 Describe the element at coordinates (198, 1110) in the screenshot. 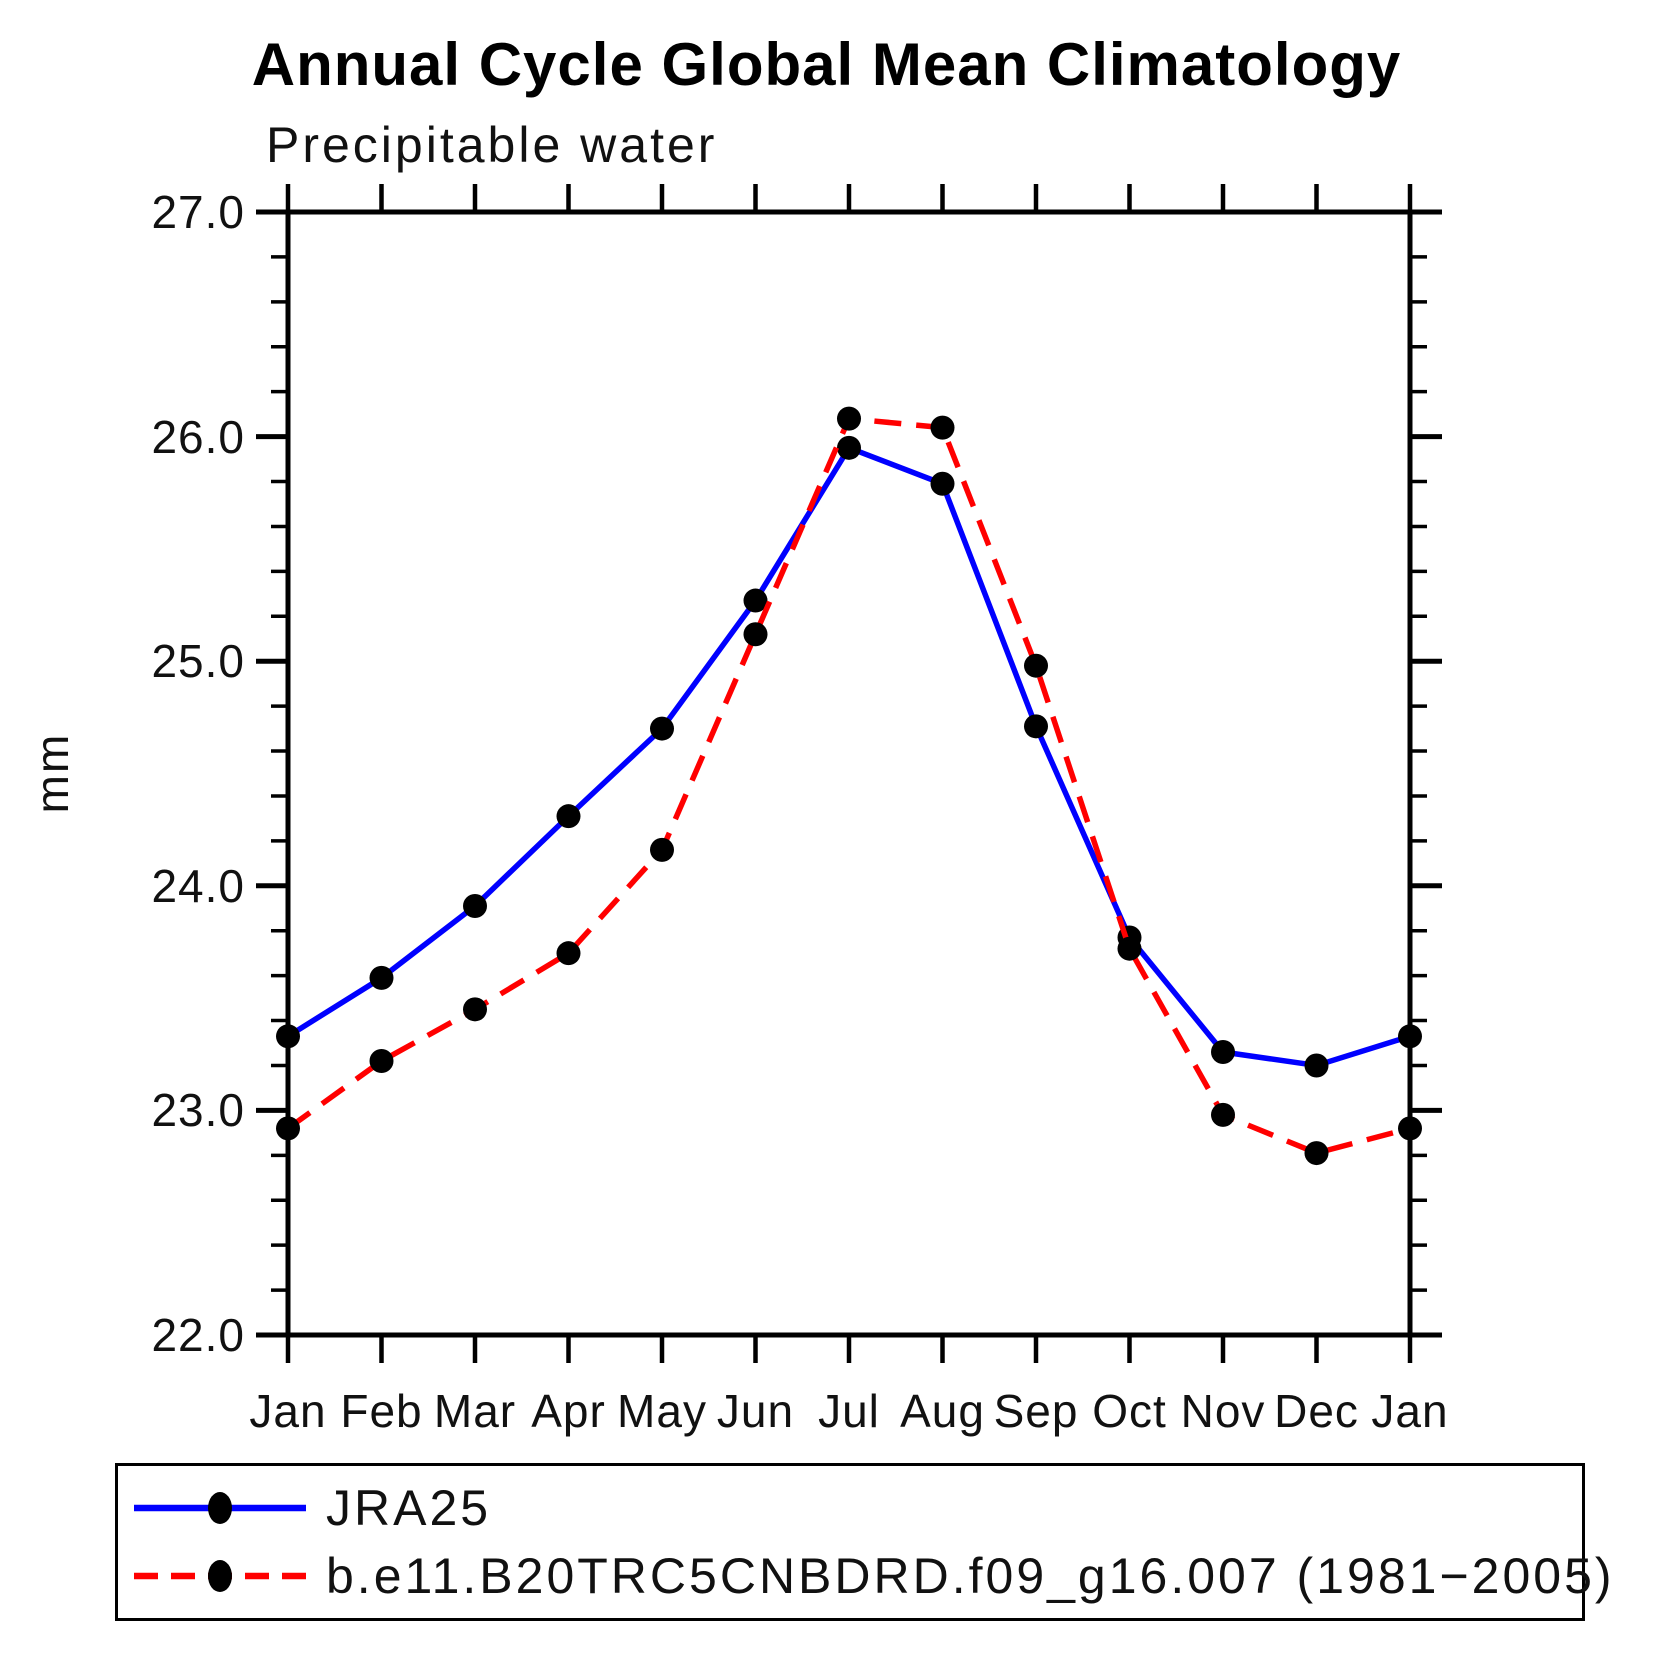

I see `y-tick-label: 23.0` at that location.